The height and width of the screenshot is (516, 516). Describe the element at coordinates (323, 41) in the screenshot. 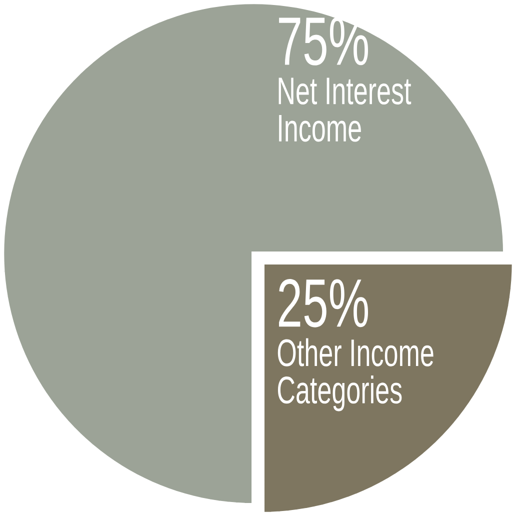

I see `data-label: 75%` at that location.